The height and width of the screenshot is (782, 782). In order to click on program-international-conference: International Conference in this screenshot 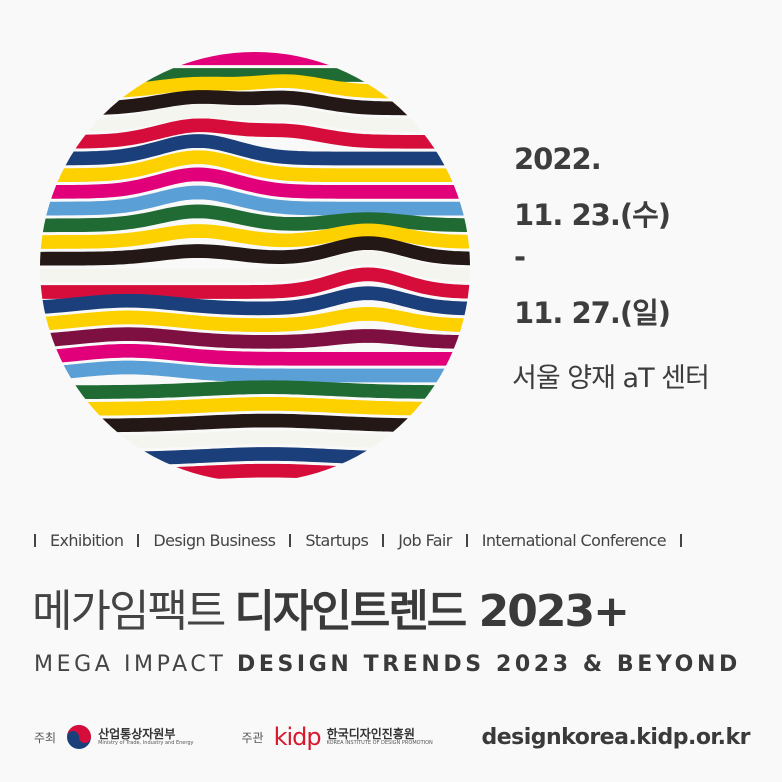, I will do `click(574, 540)`.